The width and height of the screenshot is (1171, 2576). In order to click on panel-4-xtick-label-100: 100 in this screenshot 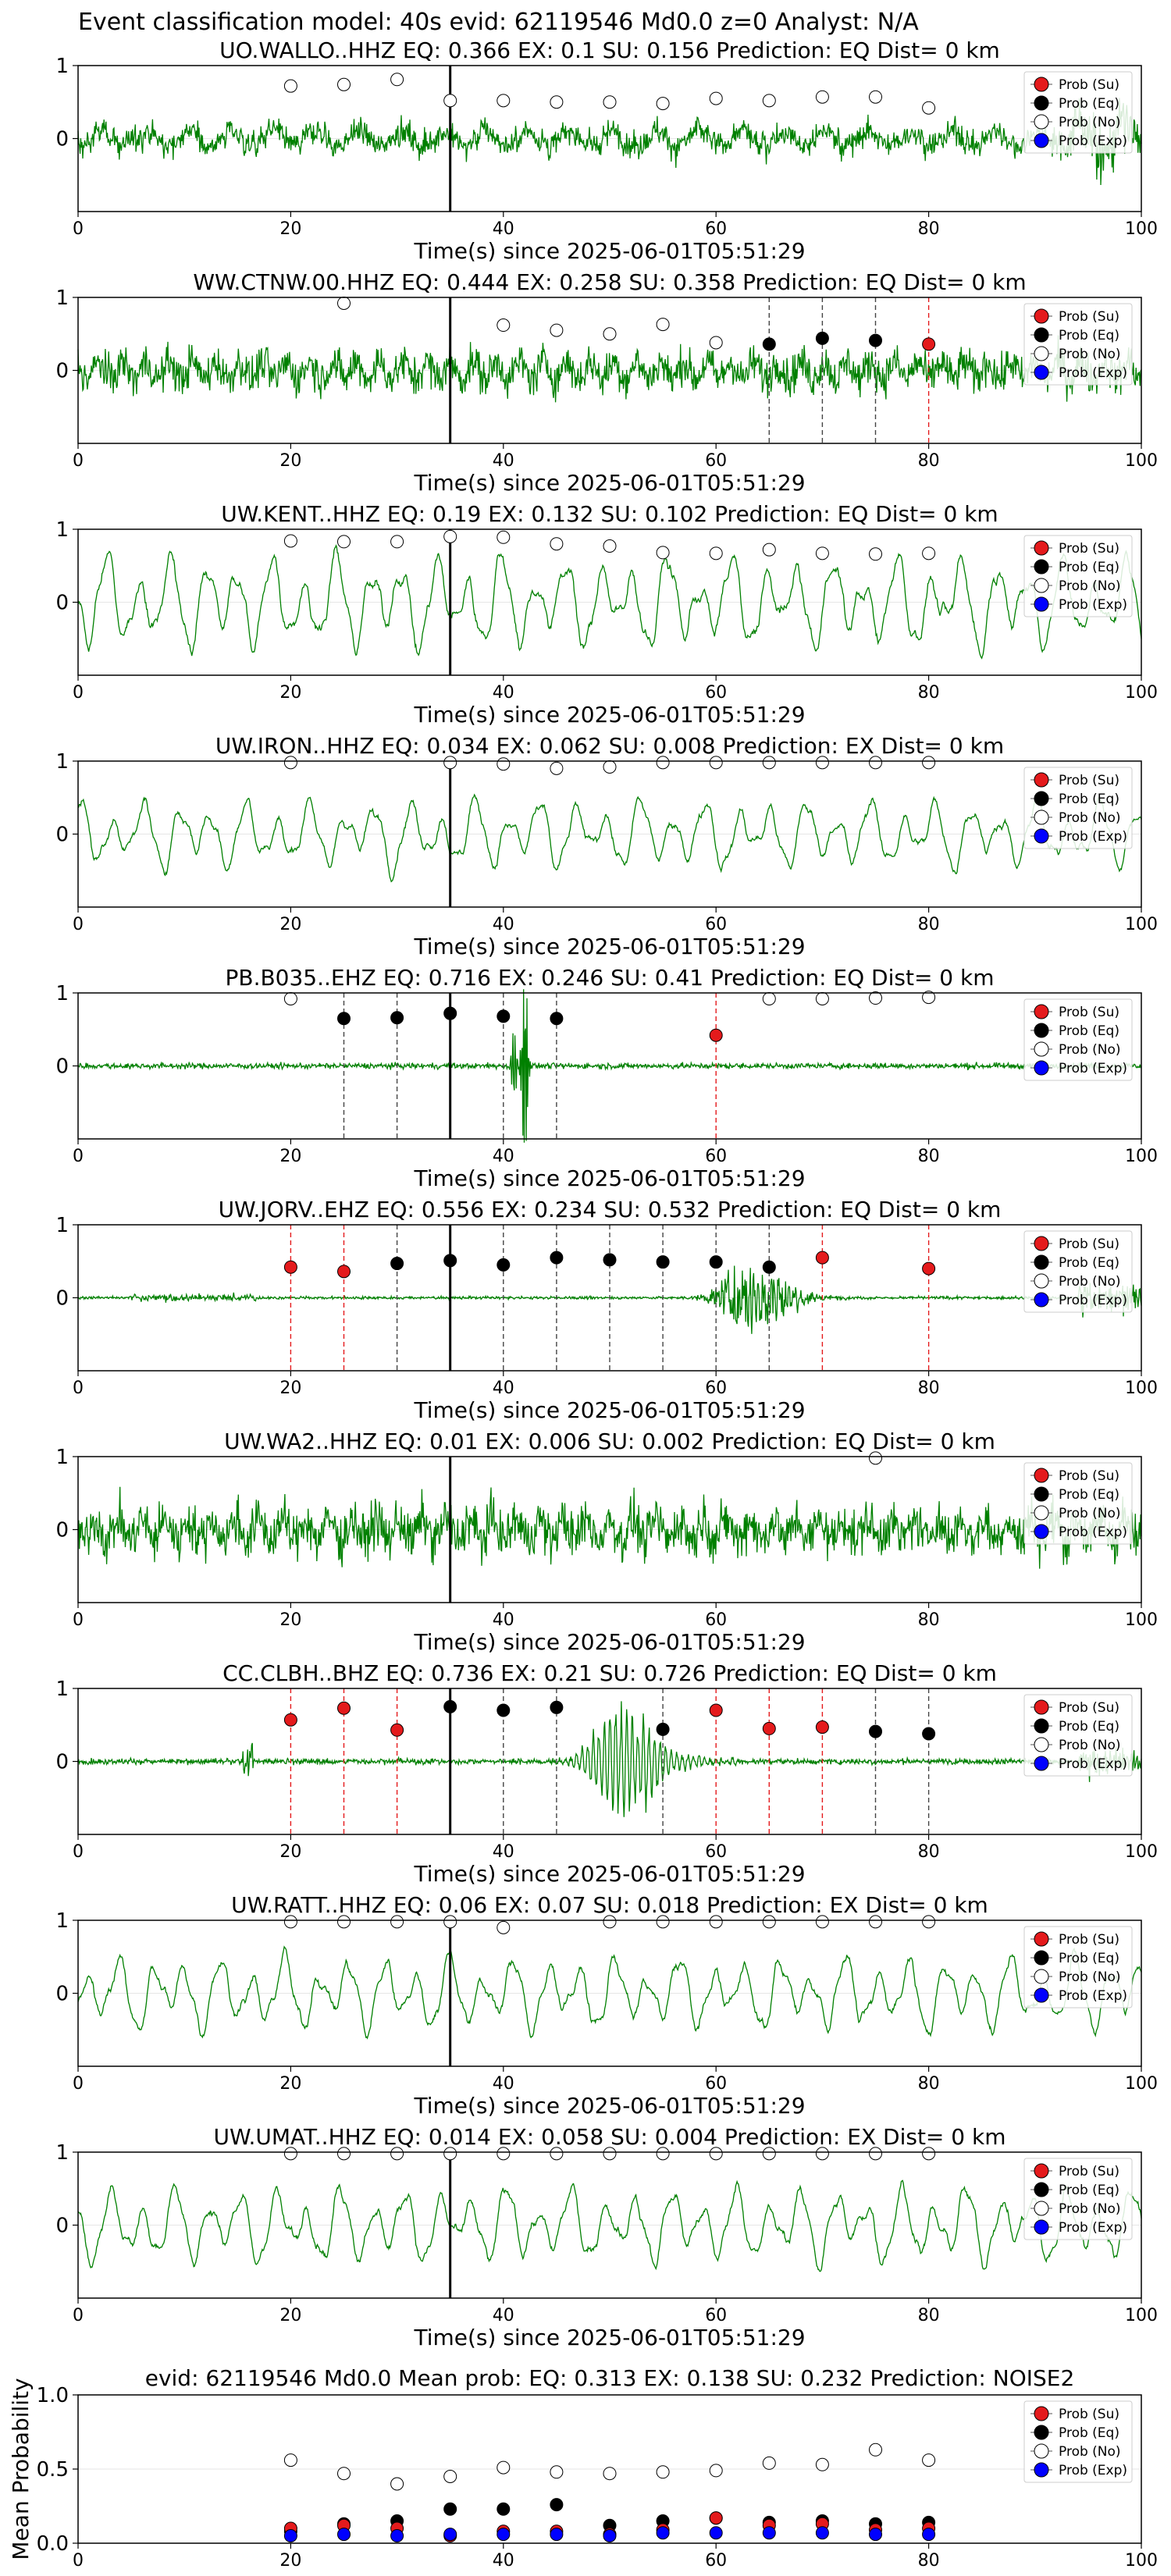, I will do `click(1141, 924)`.